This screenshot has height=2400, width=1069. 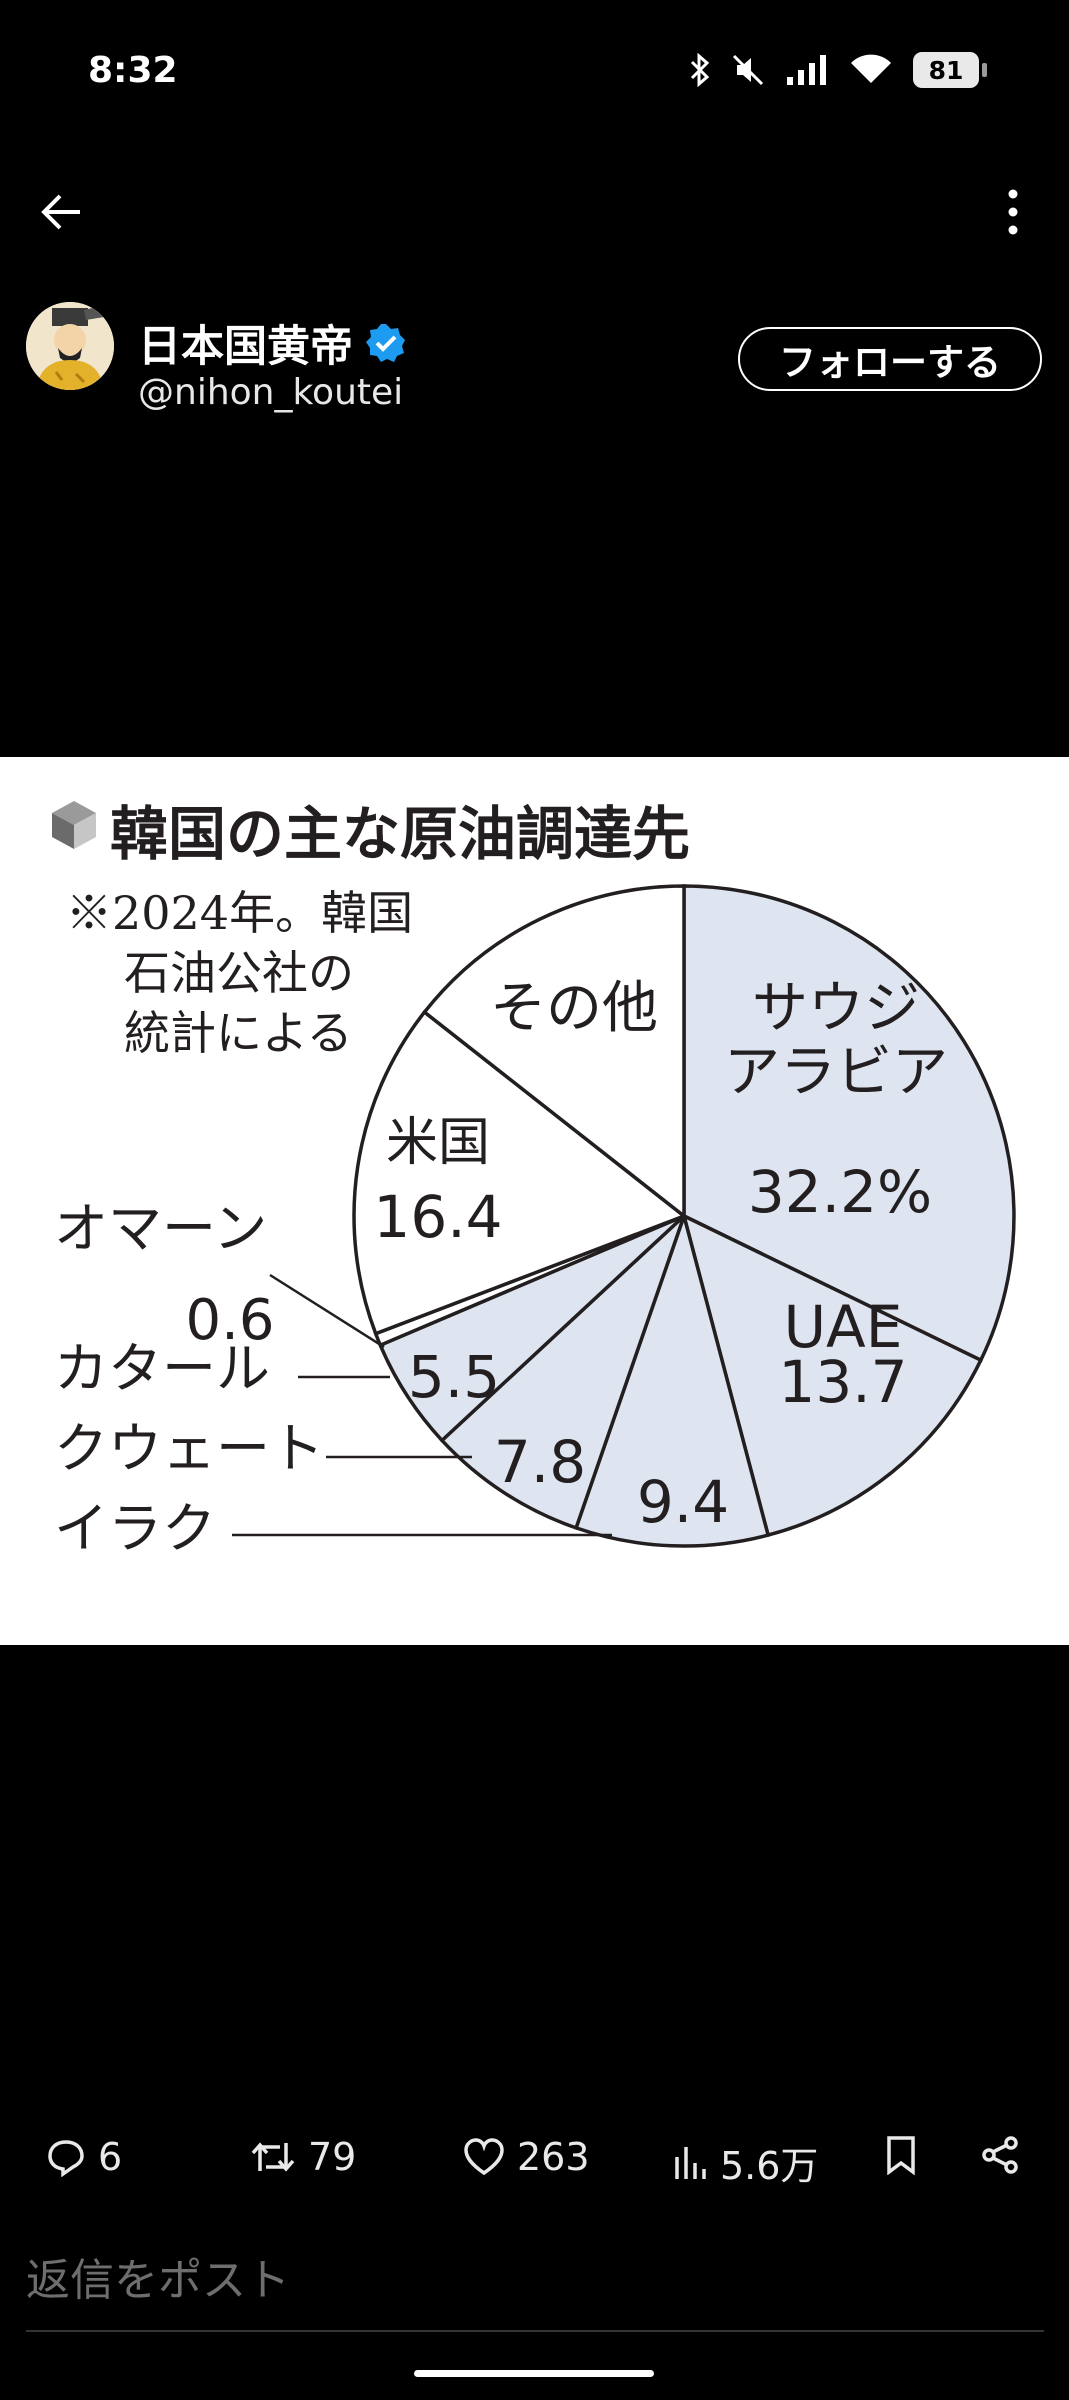 What do you see at coordinates (690, 2162) in the screenshot?
I see `views-chart-icon` at bounding box center [690, 2162].